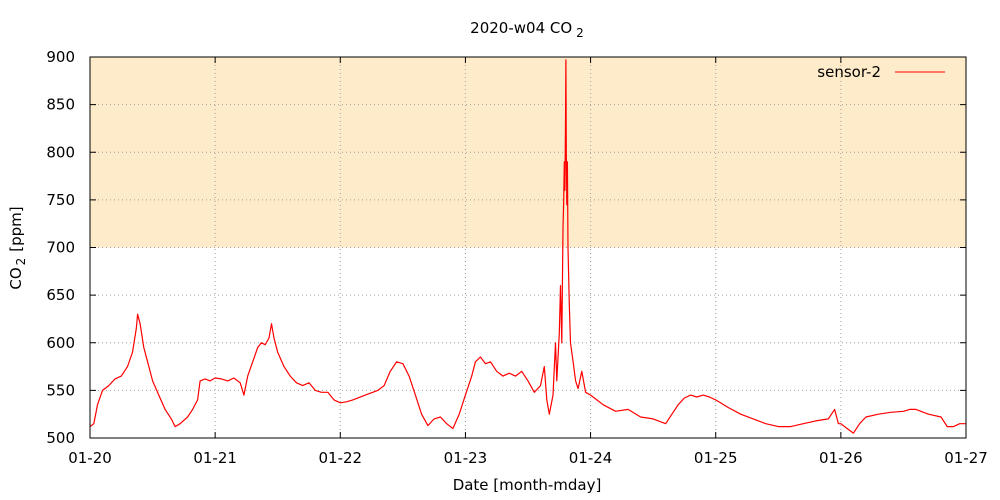  Describe the element at coordinates (215, 458) in the screenshot. I see `x-tick-label: 01-21` at that location.